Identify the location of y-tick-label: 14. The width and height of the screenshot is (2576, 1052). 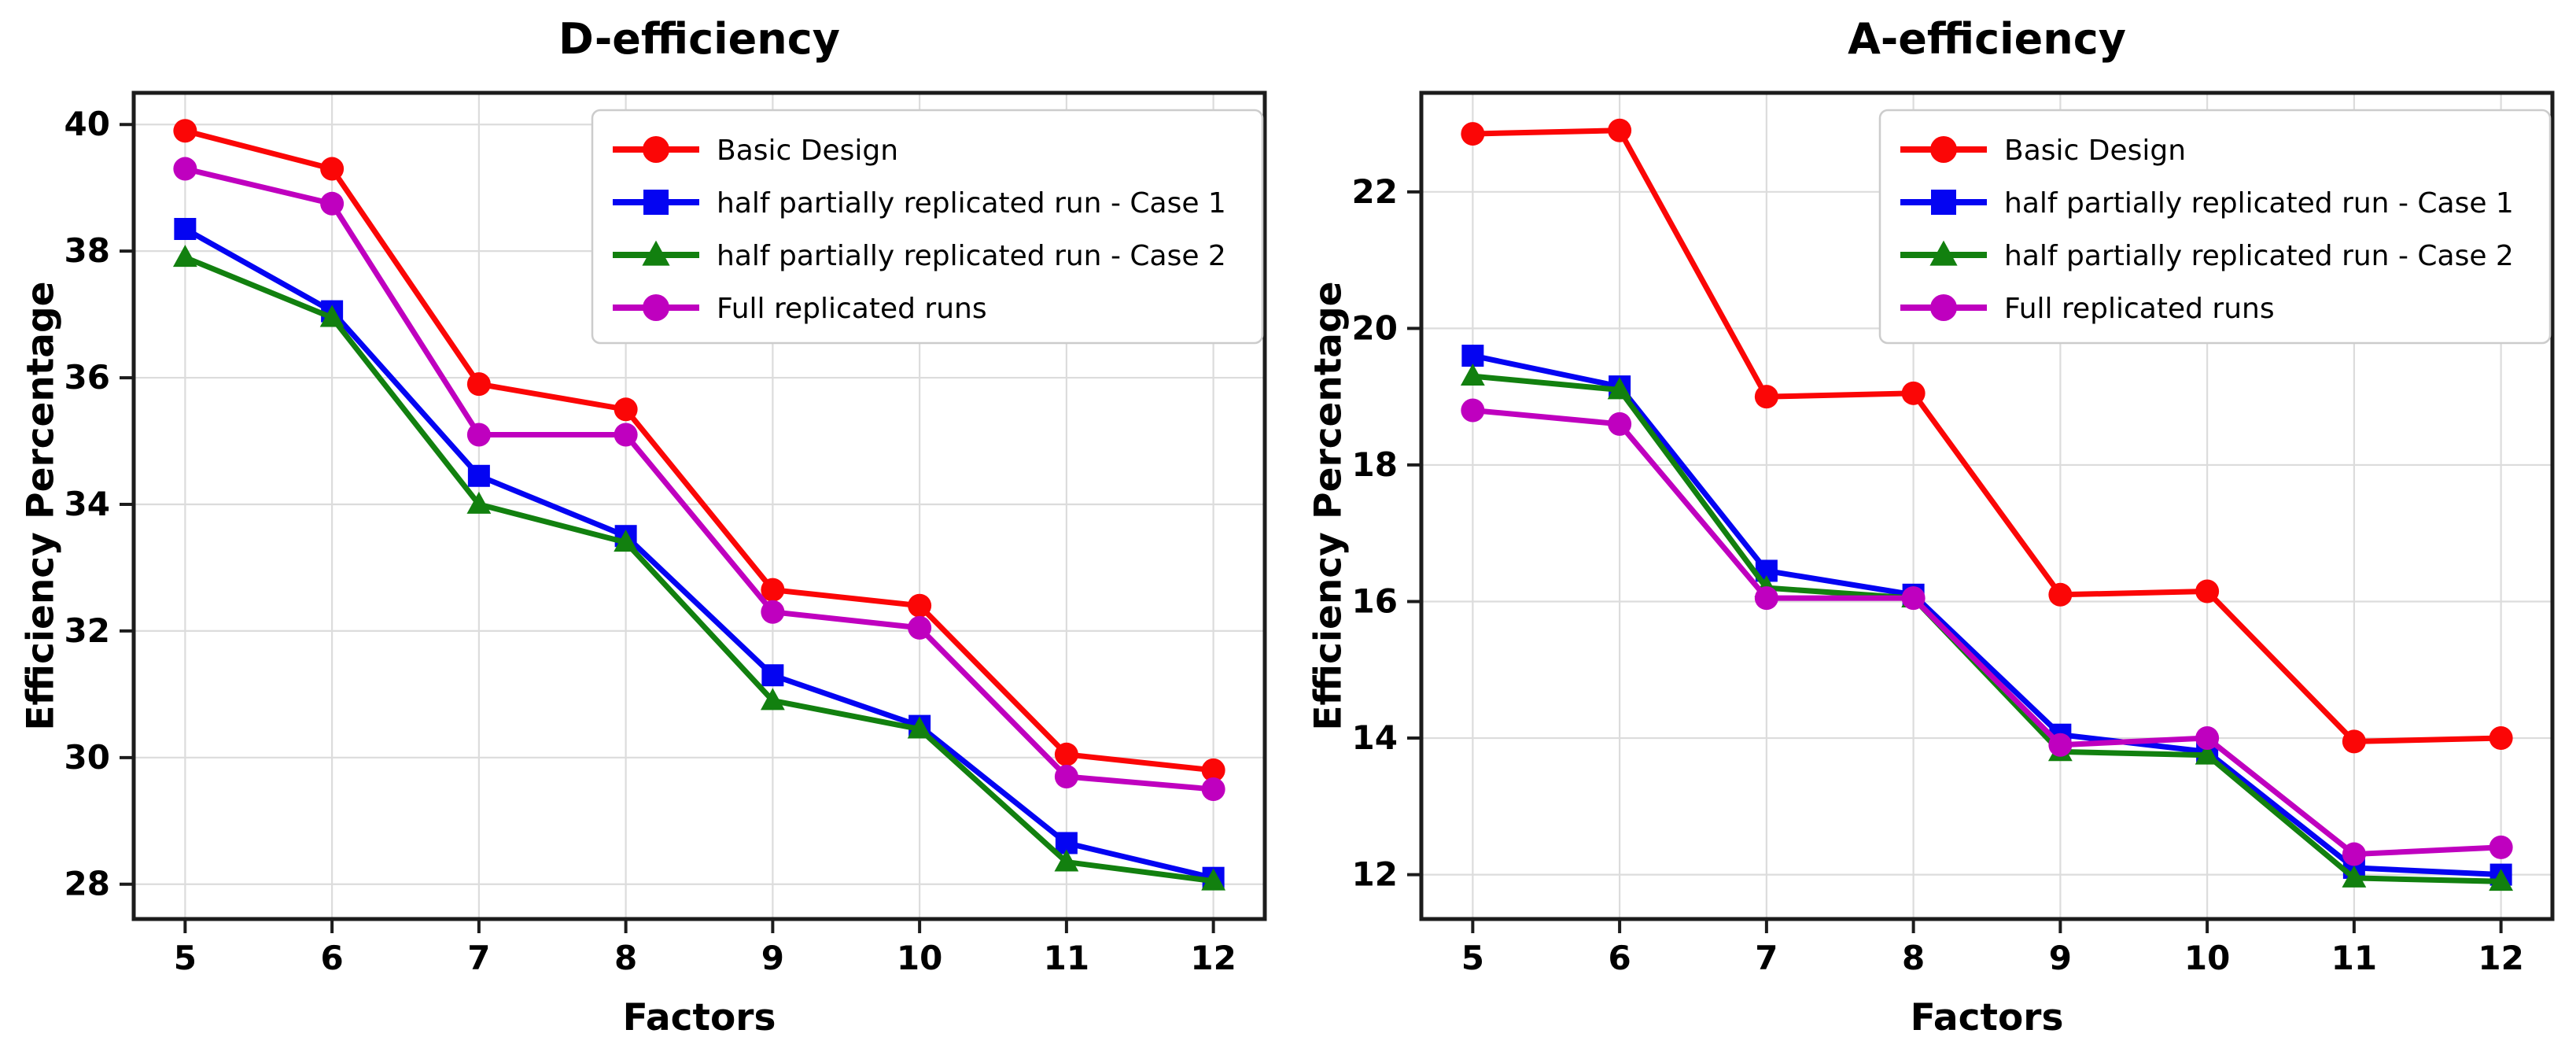
(1375, 737).